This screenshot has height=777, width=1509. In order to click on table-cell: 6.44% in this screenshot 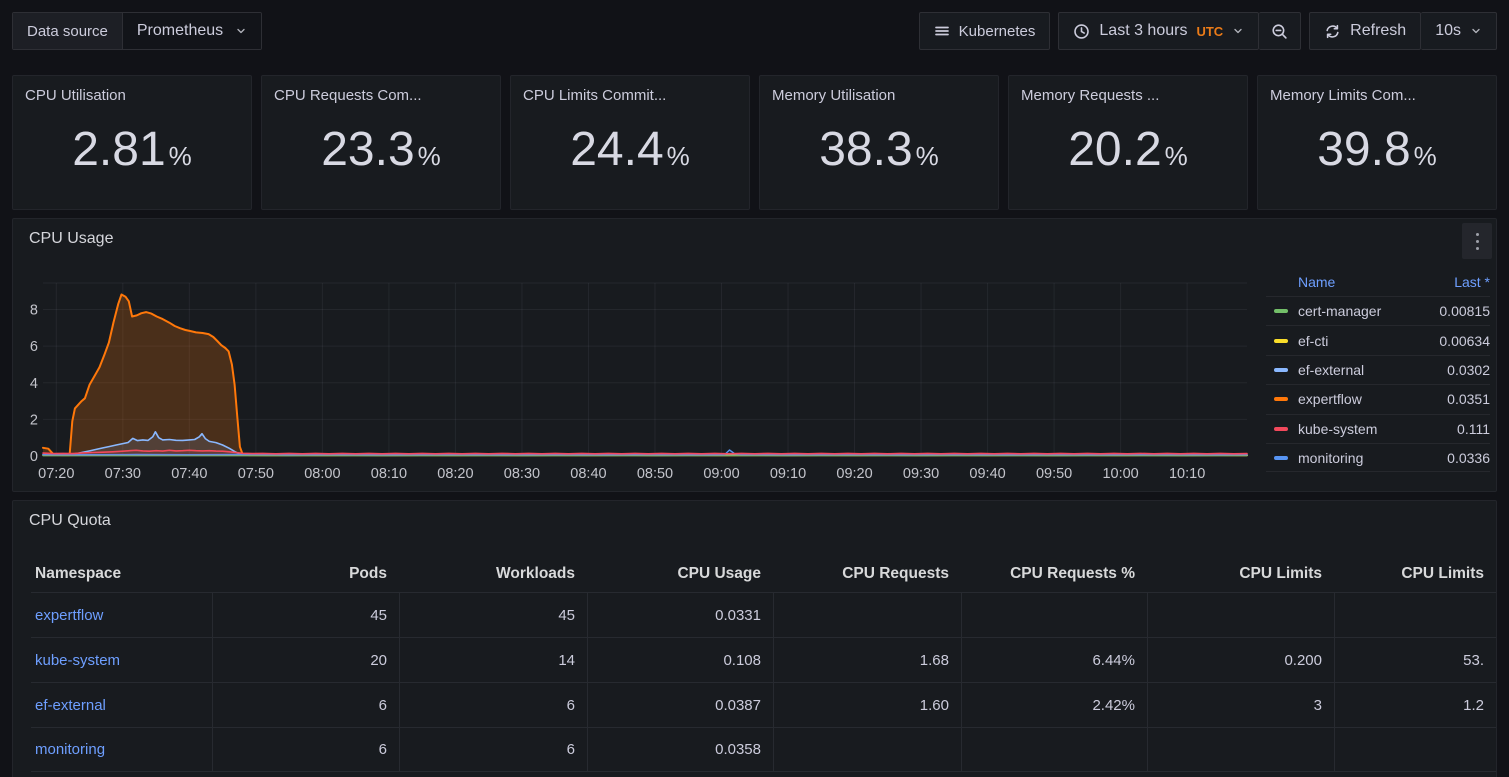, I will do `click(1054, 660)`.